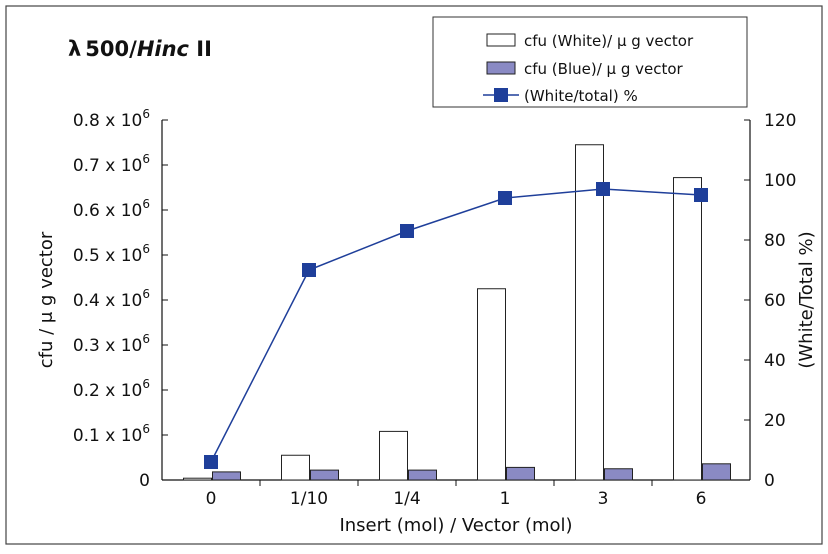  I want to click on legend-blue-swatch, so click(501, 68).